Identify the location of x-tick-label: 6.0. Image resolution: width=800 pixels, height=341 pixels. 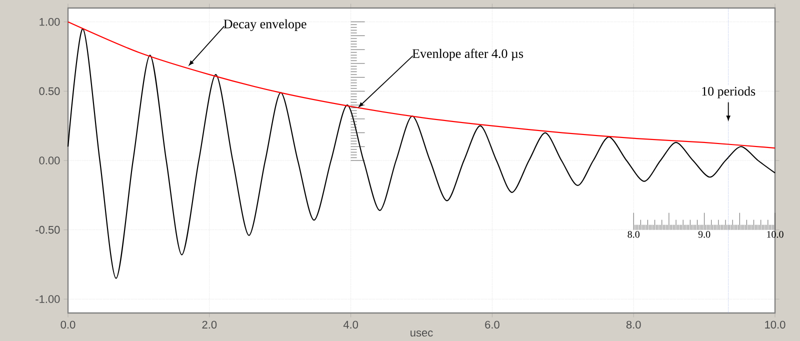
(492, 324).